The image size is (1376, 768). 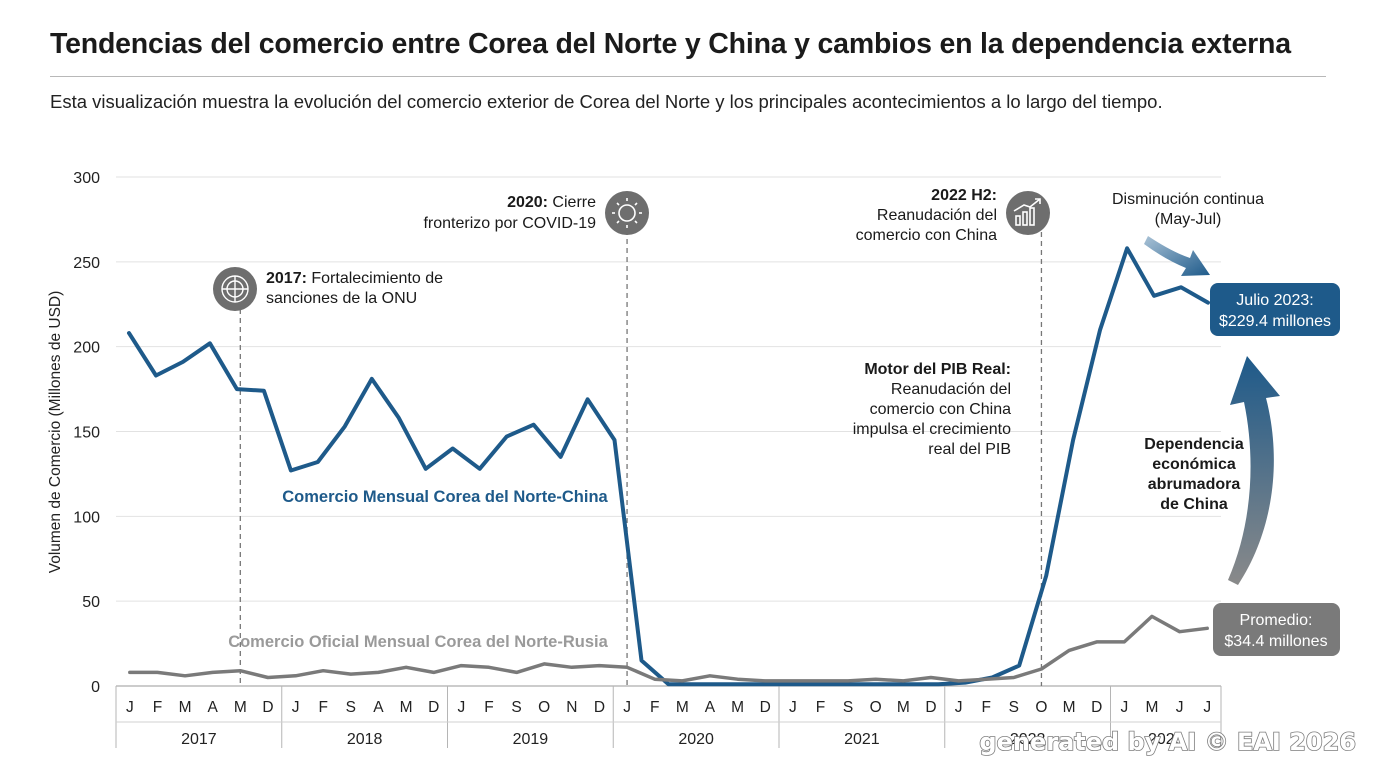 What do you see at coordinates (199, 739) in the screenshot?
I see `year-label: 2017` at bounding box center [199, 739].